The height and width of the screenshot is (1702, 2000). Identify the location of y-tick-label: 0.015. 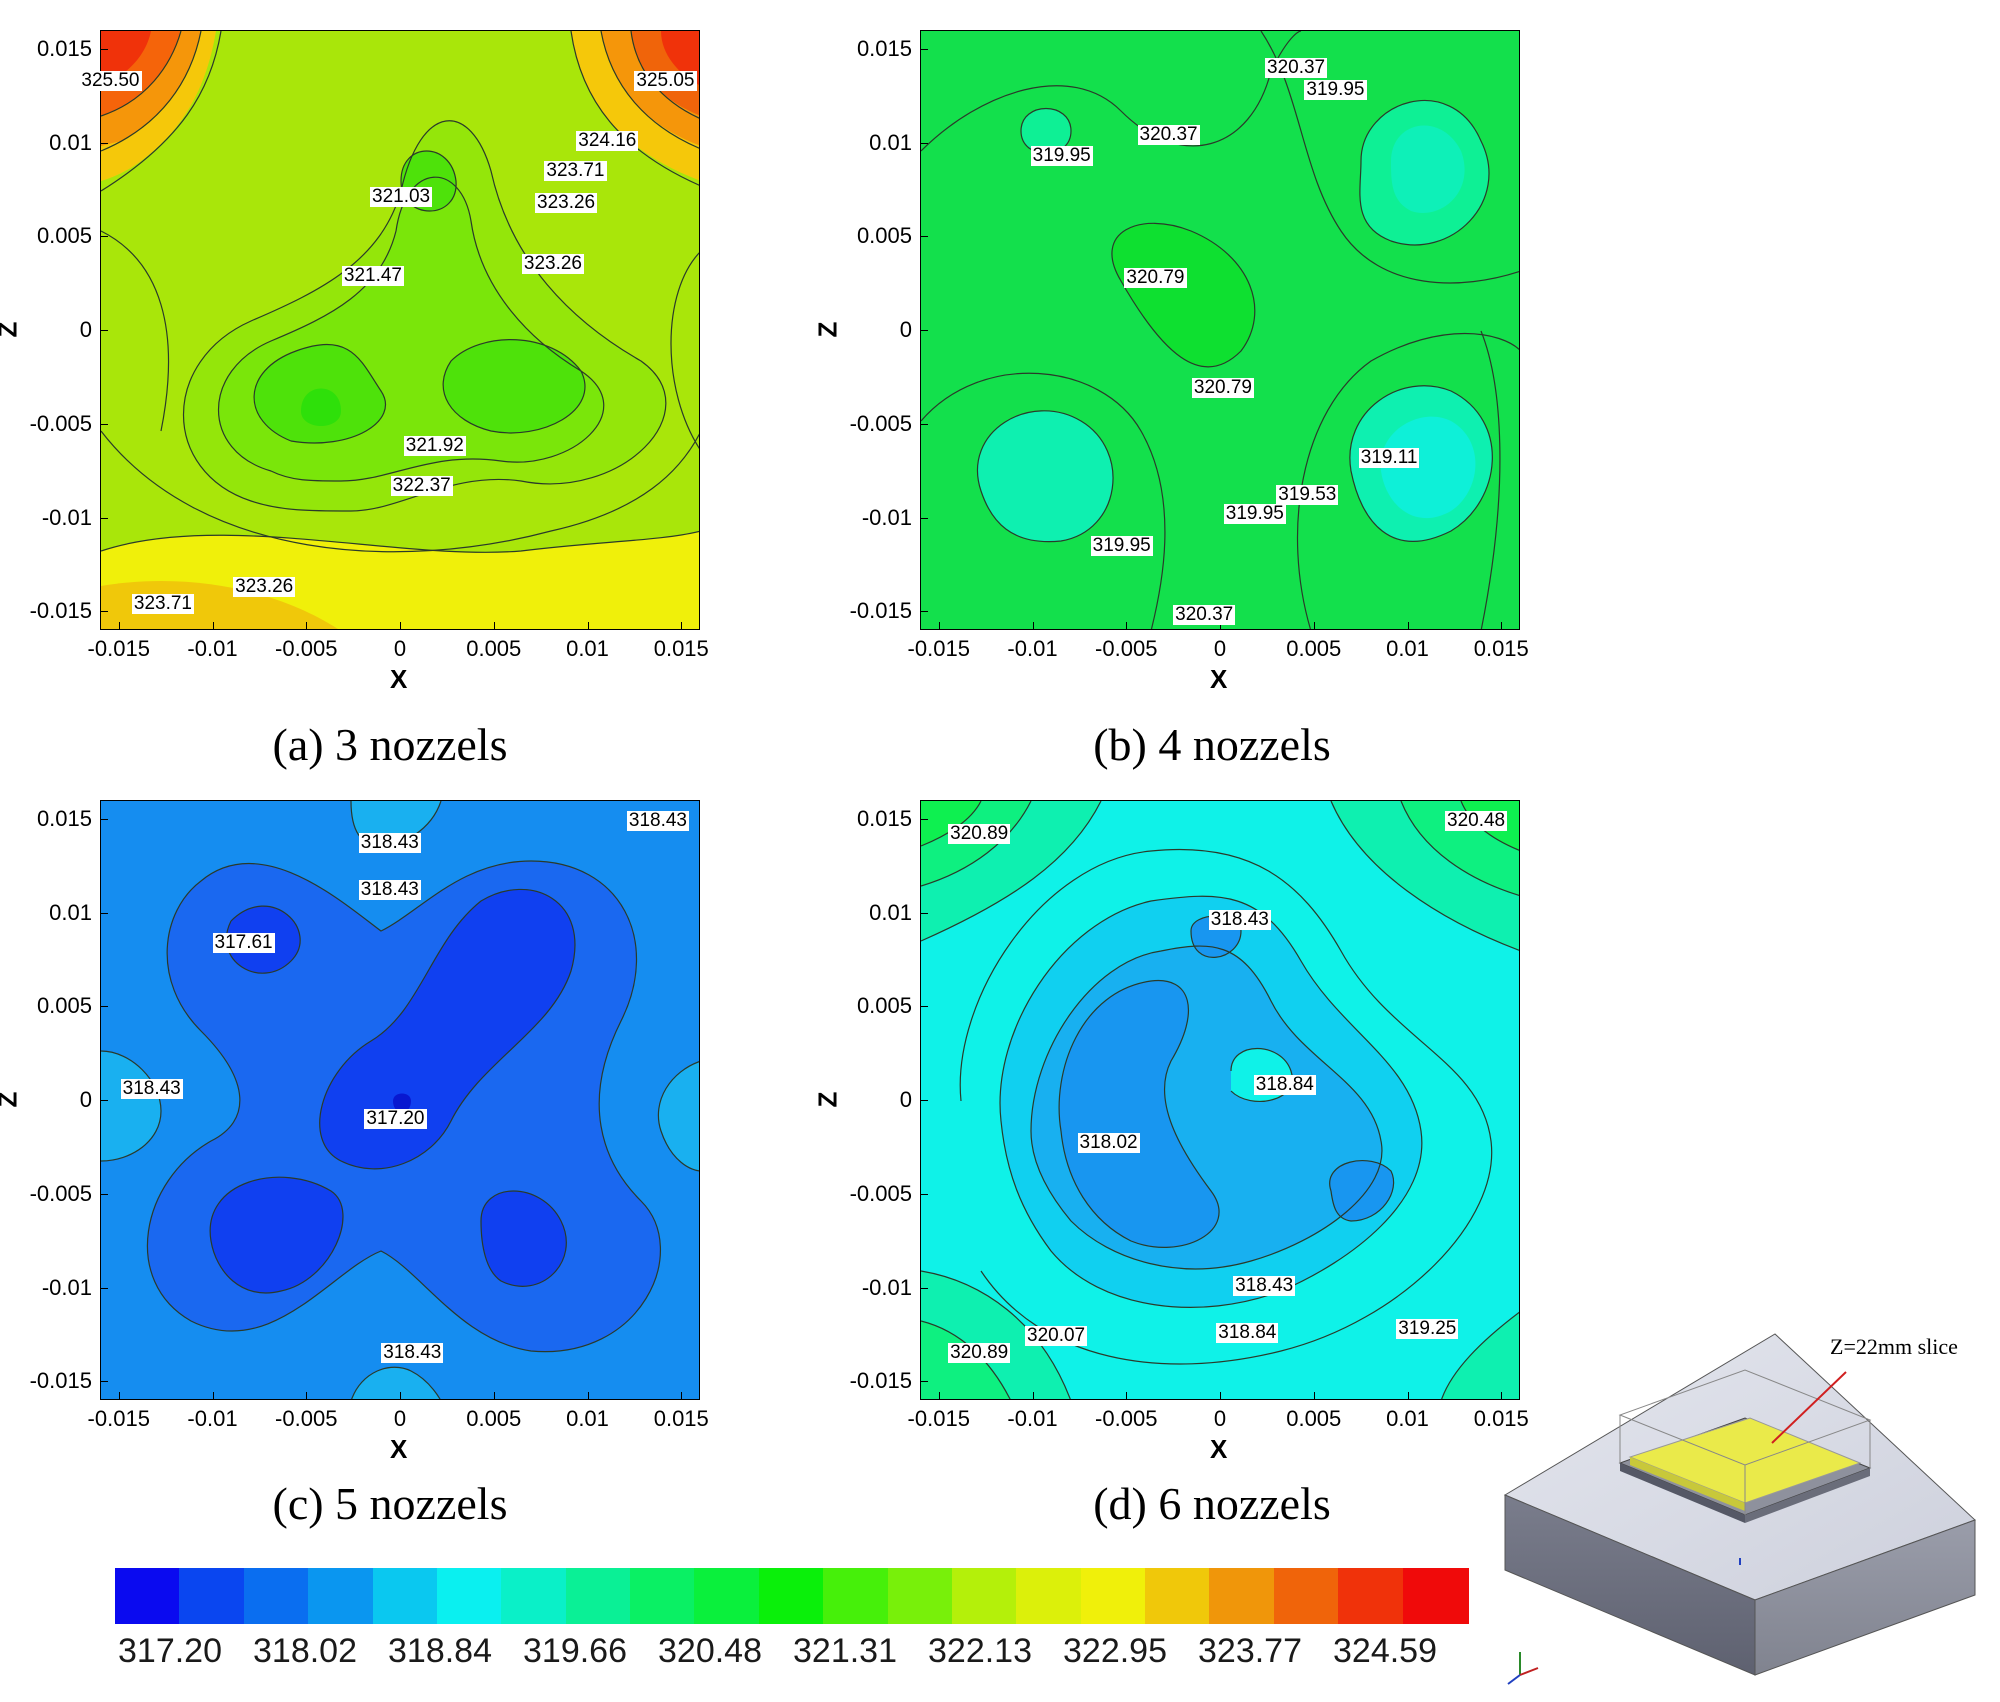
(884, 48).